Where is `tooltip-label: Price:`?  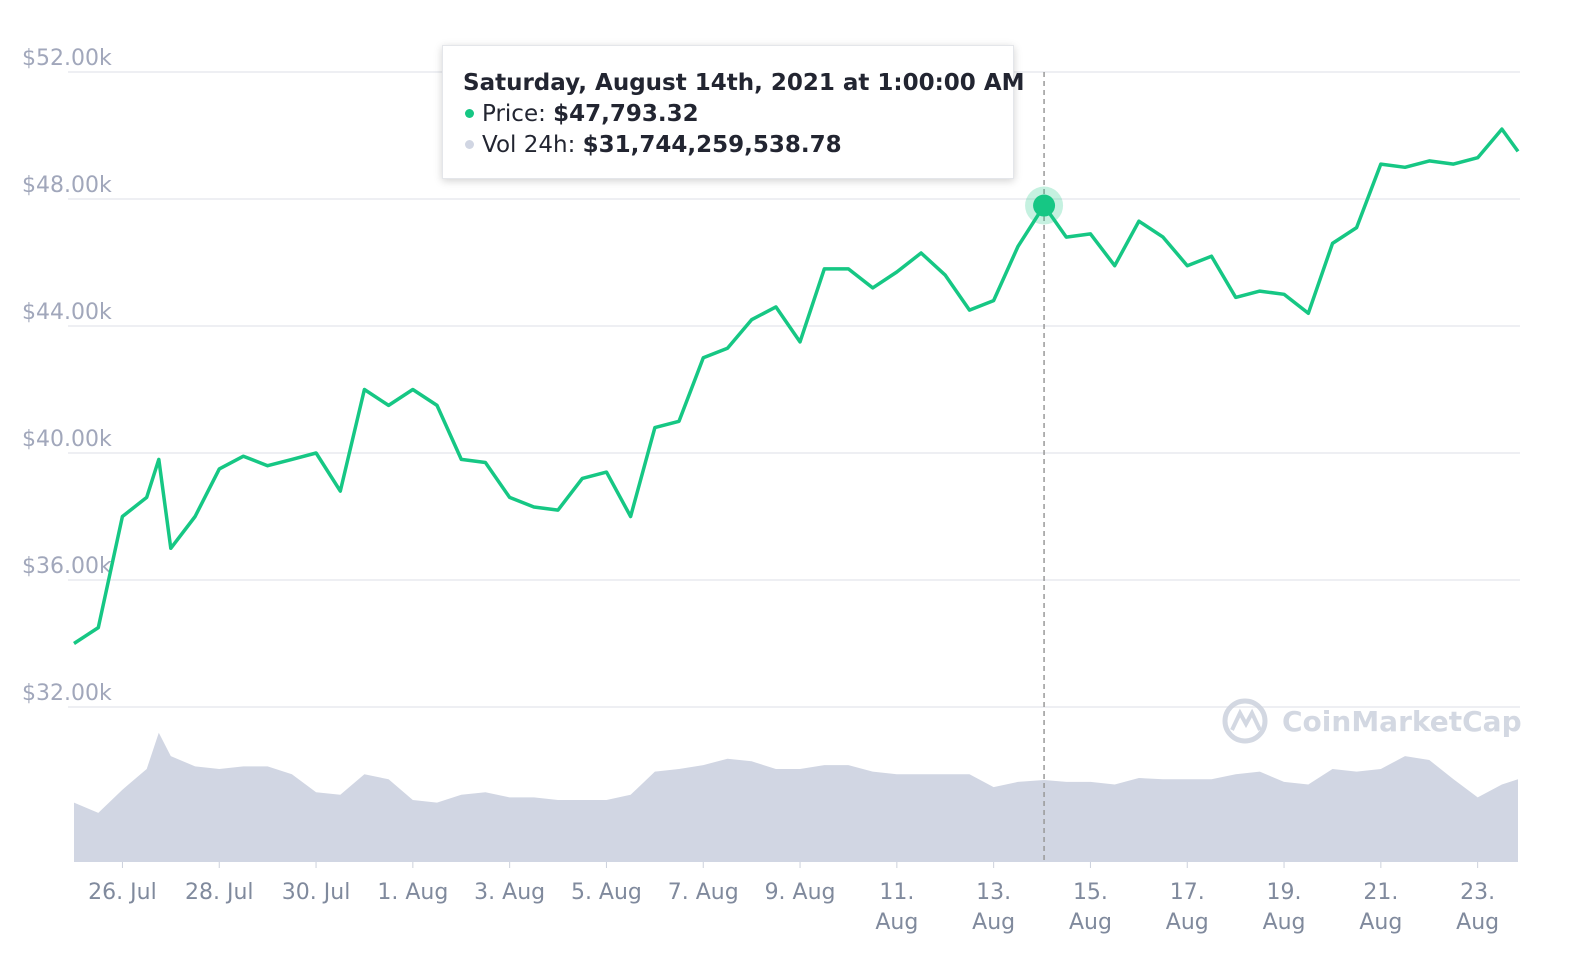
tooltip-label: Price: is located at coordinates (514, 114).